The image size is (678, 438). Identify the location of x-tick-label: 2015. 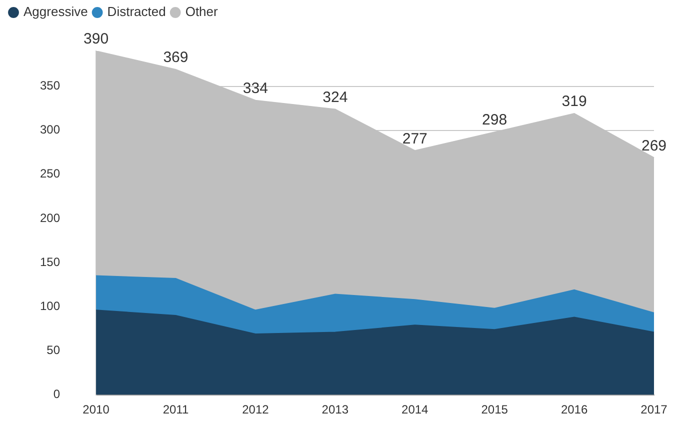
(494, 409).